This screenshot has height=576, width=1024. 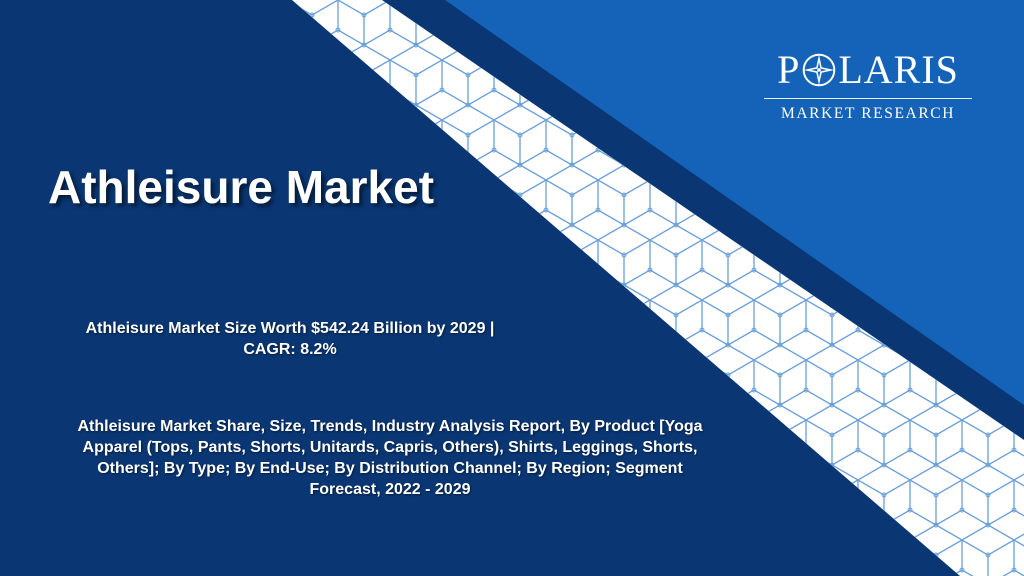 I want to click on polaris-logo: P LARIS MARKET RESEARCH, so click(x=868, y=85).